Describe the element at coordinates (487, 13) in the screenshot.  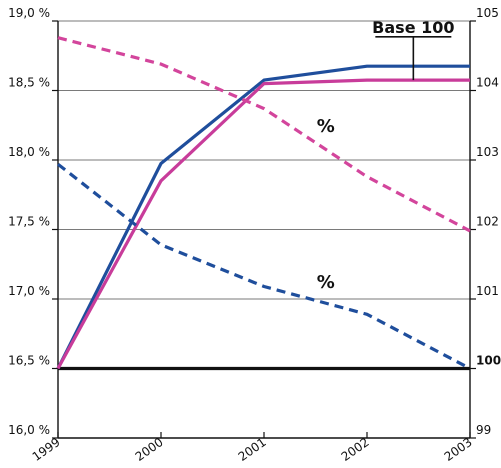
I see `y-right-tick-label-0: 105` at that location.